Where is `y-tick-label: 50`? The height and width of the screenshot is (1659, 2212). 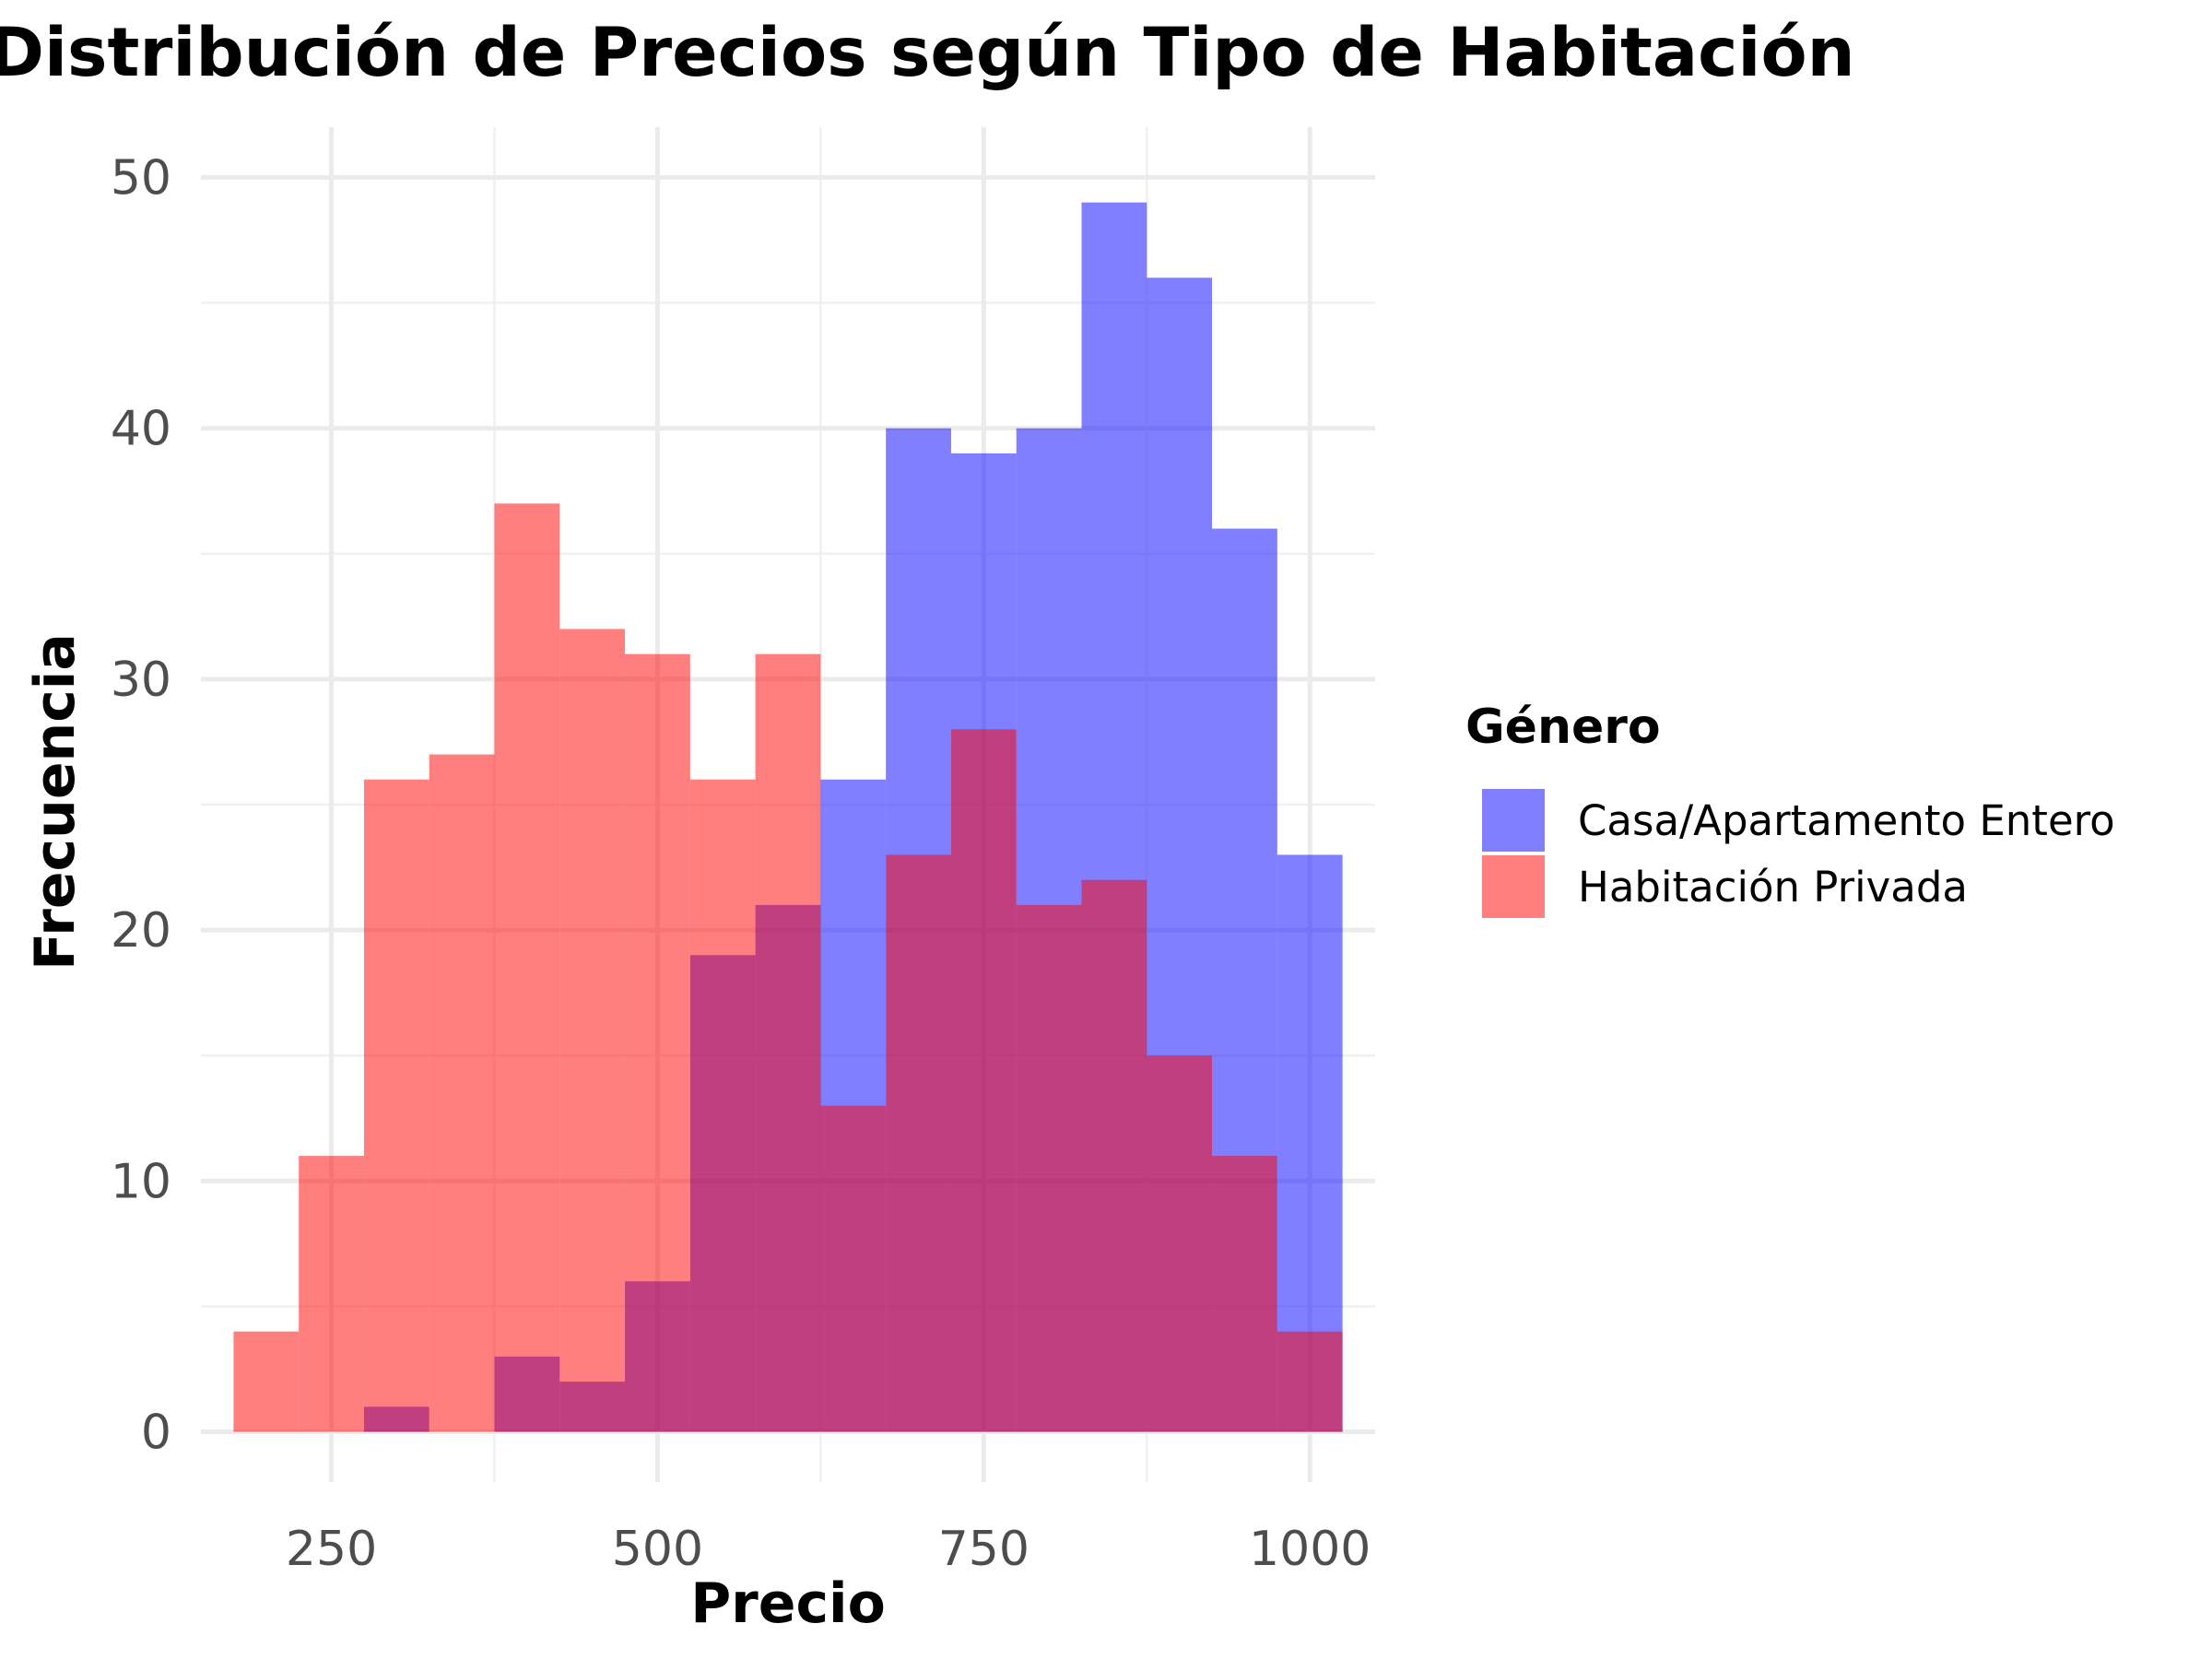
y-tick-label: 50 is located at coordinates (141, 178).